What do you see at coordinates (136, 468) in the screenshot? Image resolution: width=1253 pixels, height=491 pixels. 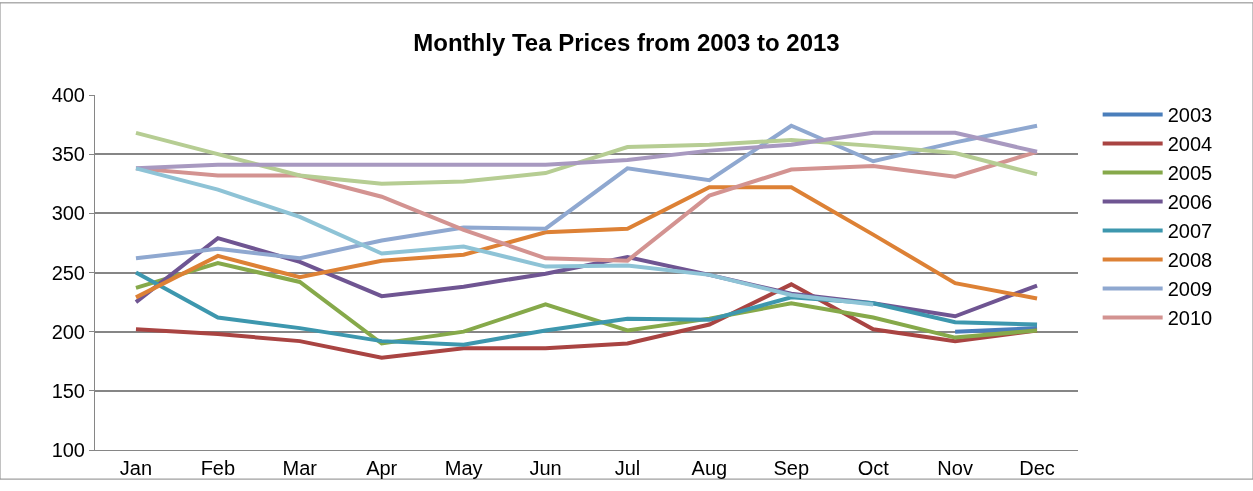 I see `x-tick-label: Jan` at bounding box center [136, 468].